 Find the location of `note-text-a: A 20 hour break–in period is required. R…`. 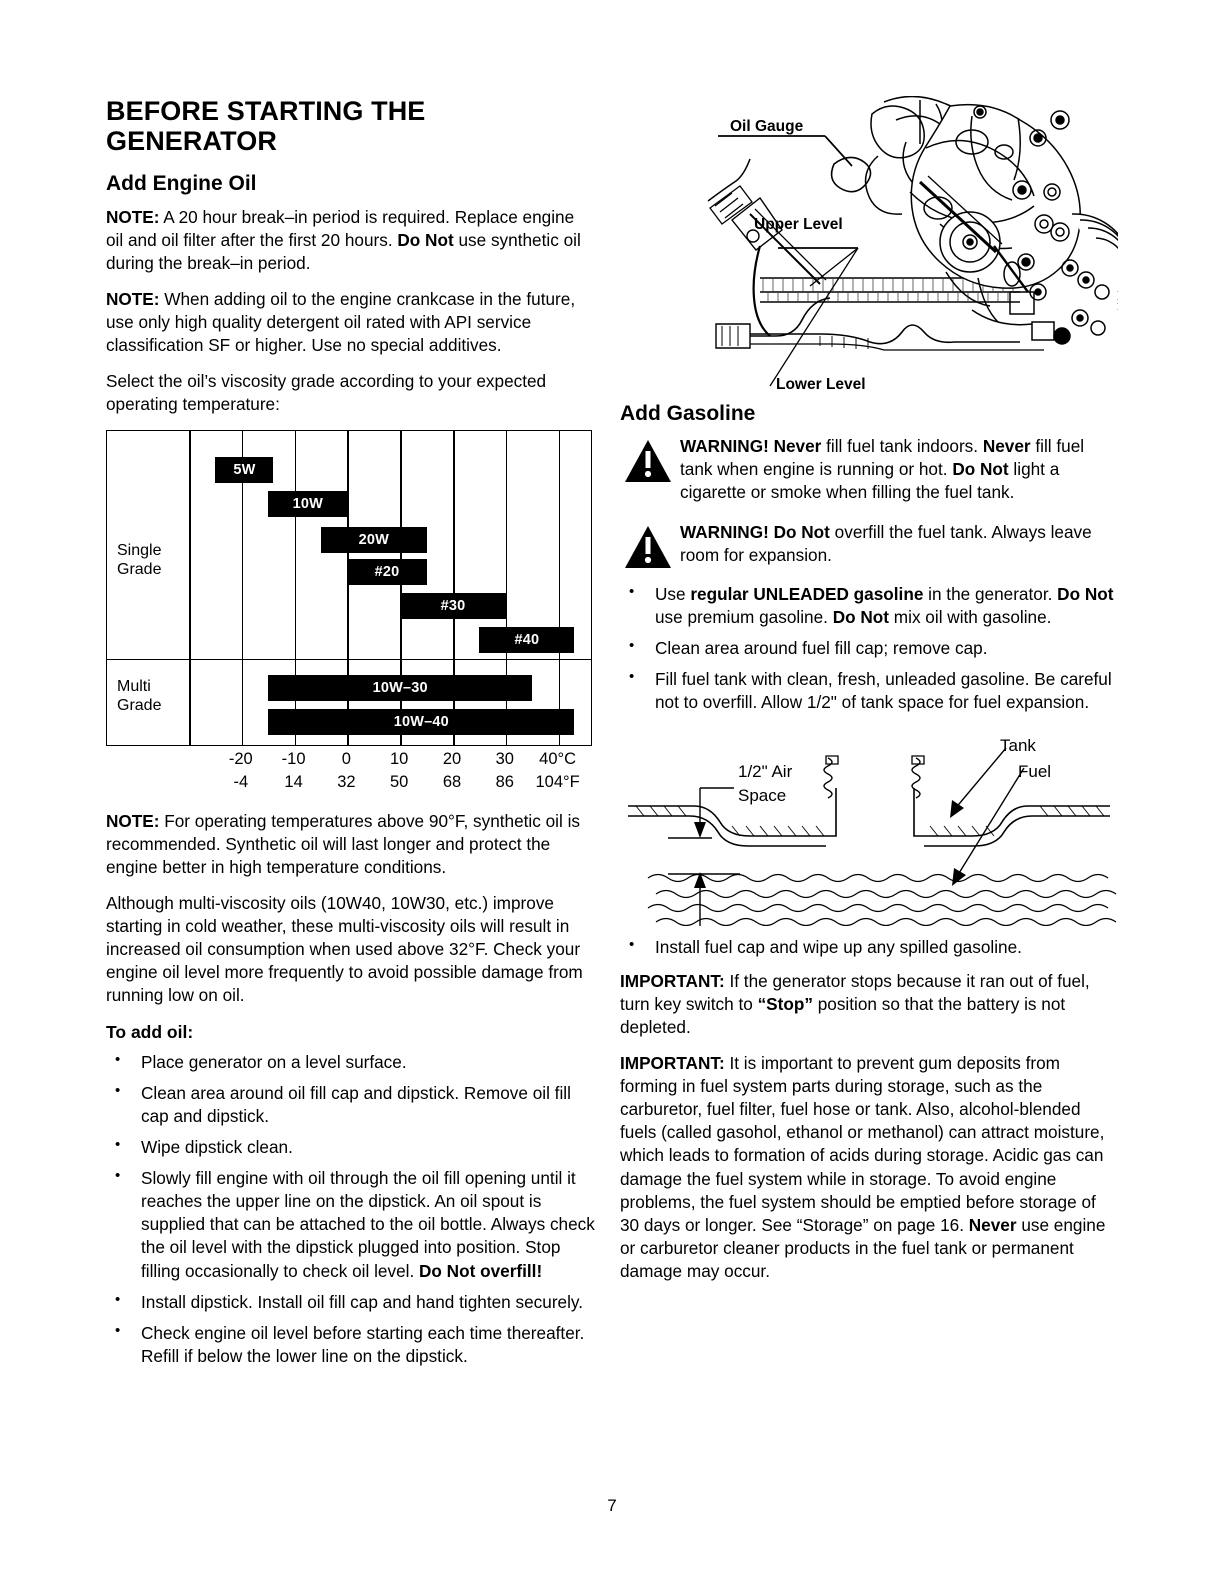

note-text-a: A 20 hour break–in period is required. R… is located at coordinates (340, 228).